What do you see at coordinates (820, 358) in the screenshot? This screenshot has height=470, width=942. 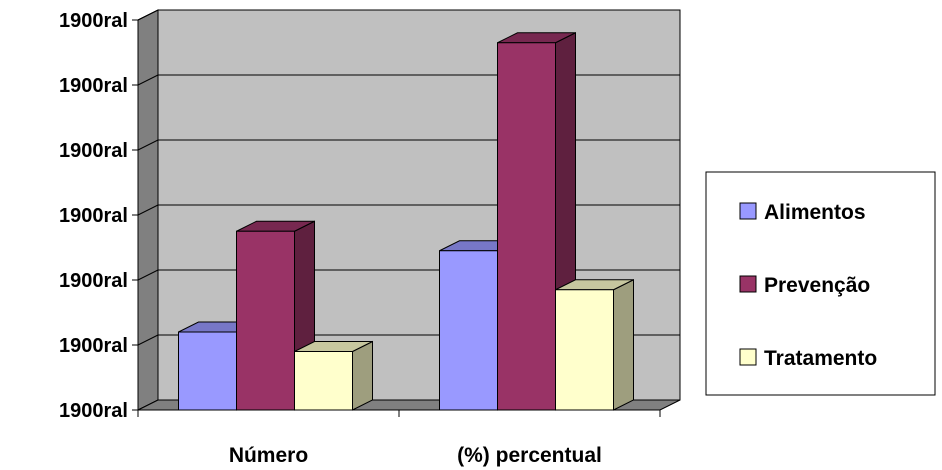 I see `legend-label-tratamento: Tratamento` at bounding box center [820, 358].